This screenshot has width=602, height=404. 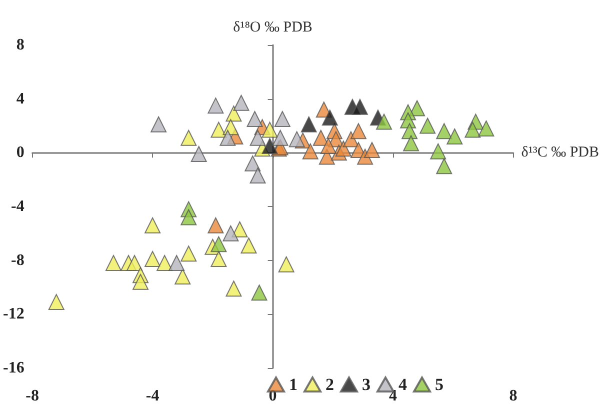 I want to click on legend-label: 3, so click(x=366, y=384).